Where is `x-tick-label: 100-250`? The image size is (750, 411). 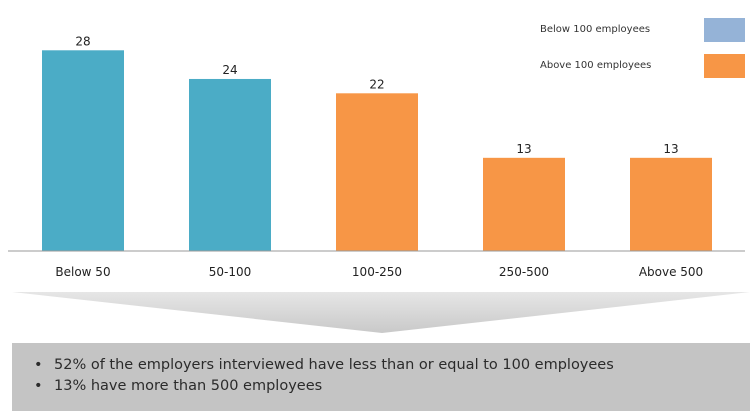
x-tick-label: 100-250 is located at coordinates (377, 272).